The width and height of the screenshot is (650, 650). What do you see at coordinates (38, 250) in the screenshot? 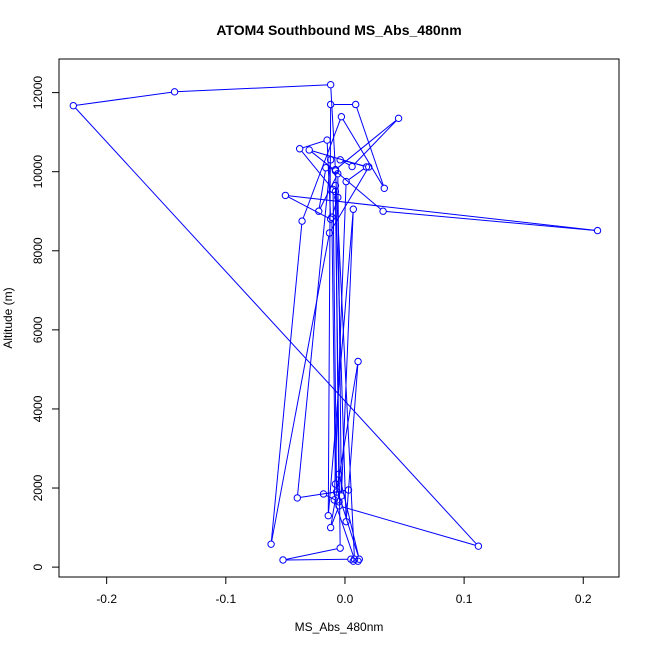
I see `y-tick-label: 8000` at bounding box center [38, 250].